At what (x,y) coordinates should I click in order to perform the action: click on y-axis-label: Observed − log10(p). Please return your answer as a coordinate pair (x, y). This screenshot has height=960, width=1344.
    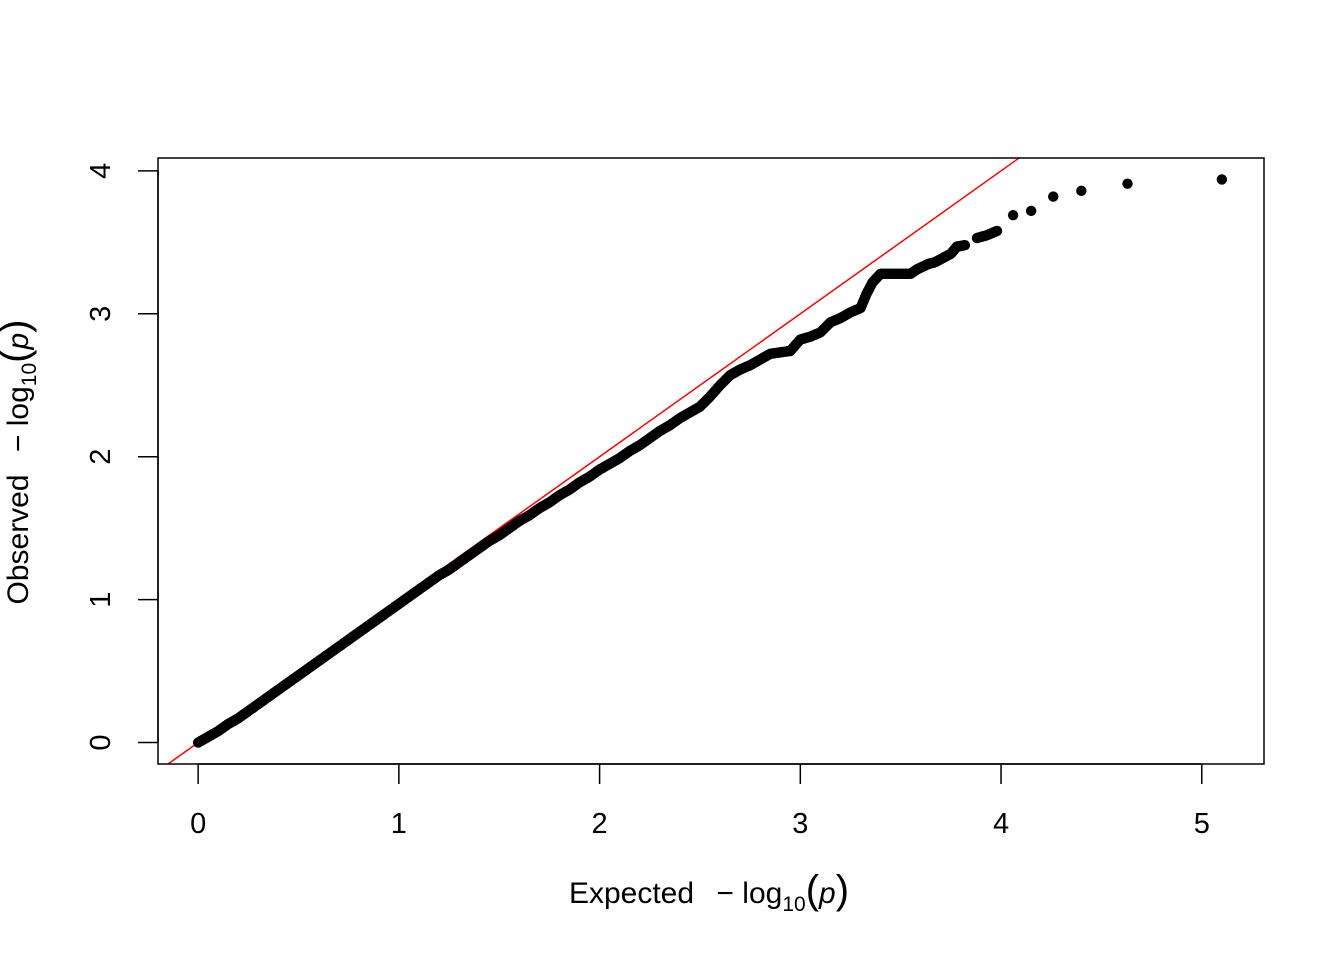
    Looking at the image, I should click on (20, 461).